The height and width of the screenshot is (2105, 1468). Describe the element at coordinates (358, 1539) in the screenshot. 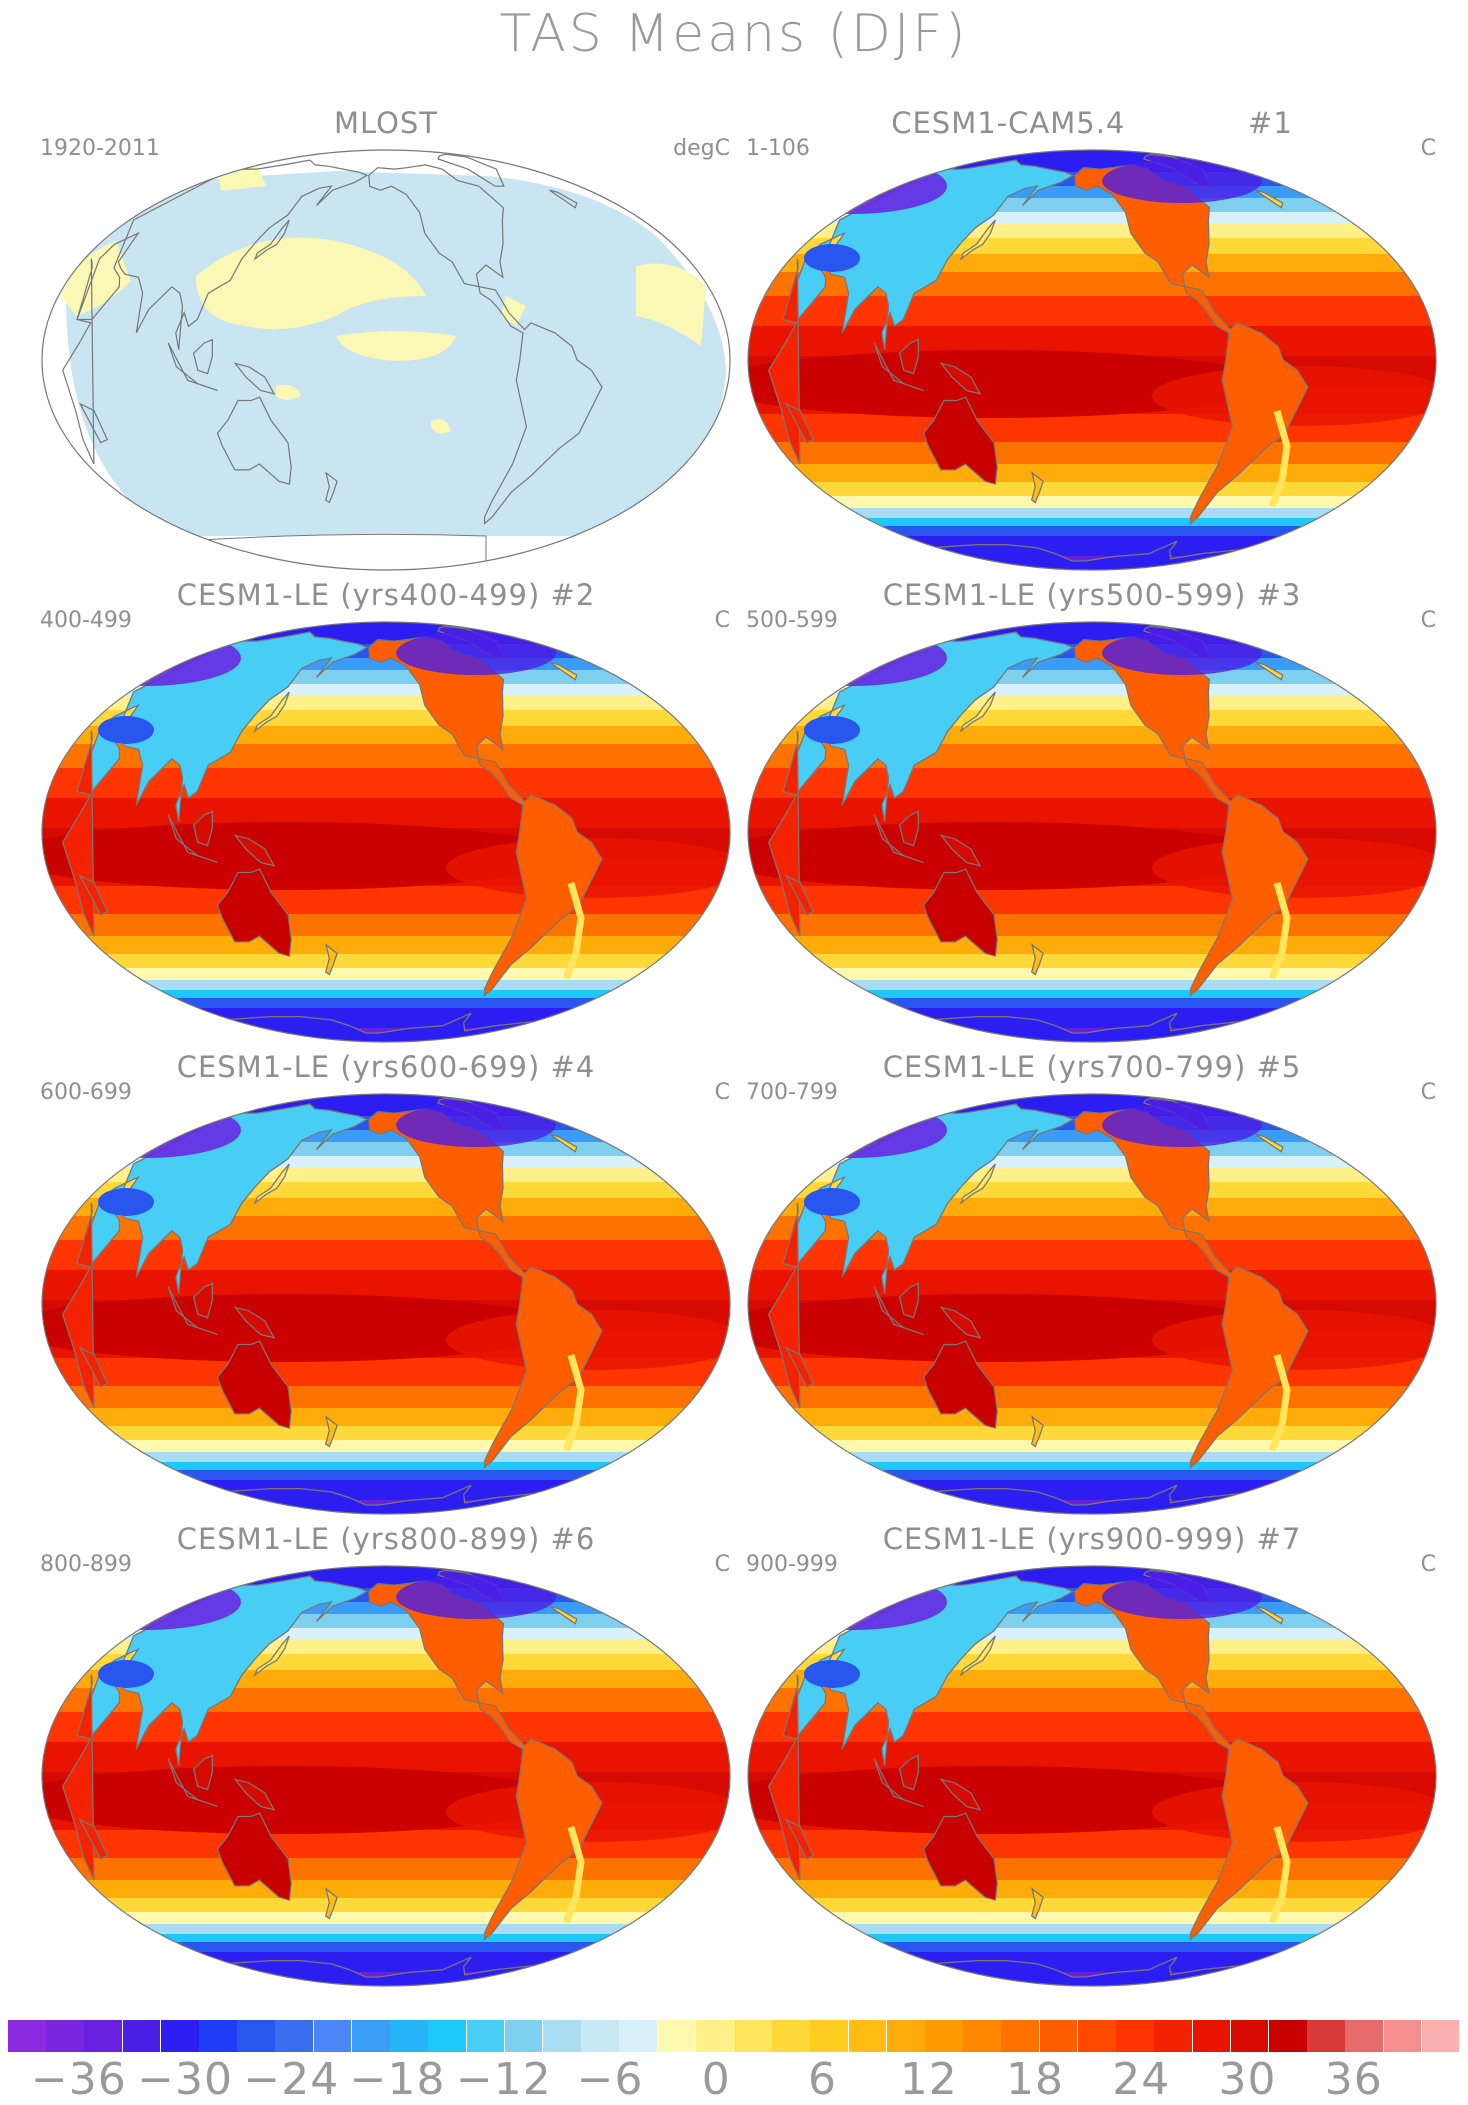

I see `panel-title-text: CESM1-LE (yrs800-899)` at that location.